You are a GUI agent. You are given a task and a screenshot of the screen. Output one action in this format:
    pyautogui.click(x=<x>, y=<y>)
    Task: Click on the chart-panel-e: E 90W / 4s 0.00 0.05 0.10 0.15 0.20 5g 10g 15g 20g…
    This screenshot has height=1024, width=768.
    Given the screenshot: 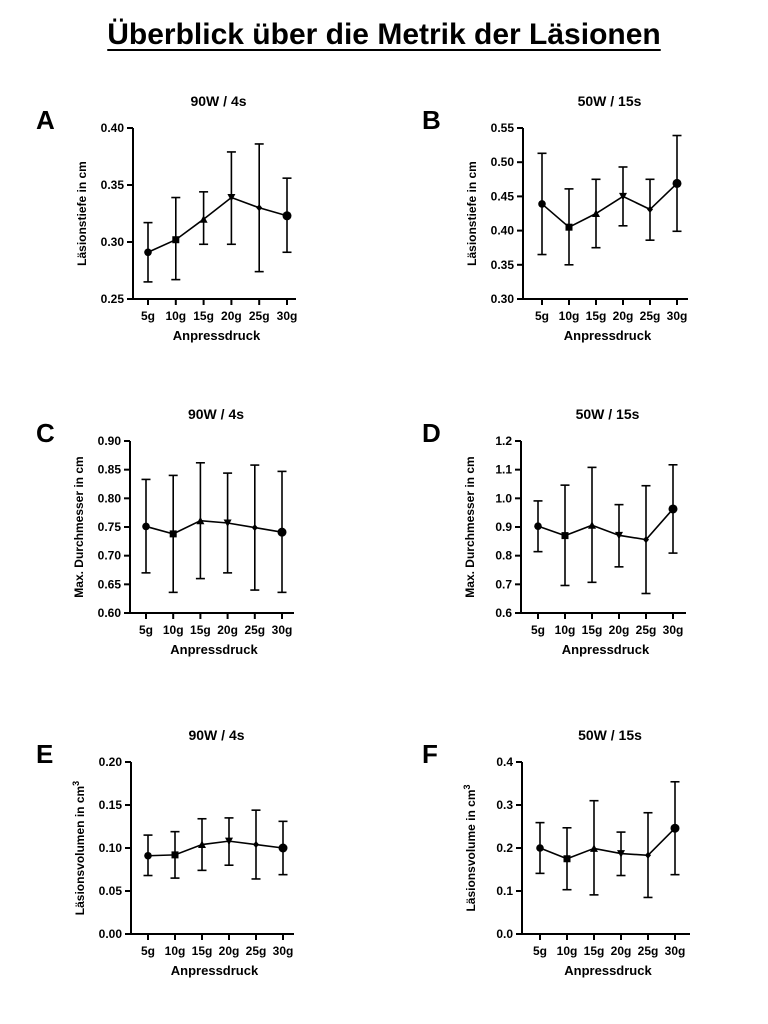 What is the action you would take?
    pyautogui.click(x=165, y=852)
    